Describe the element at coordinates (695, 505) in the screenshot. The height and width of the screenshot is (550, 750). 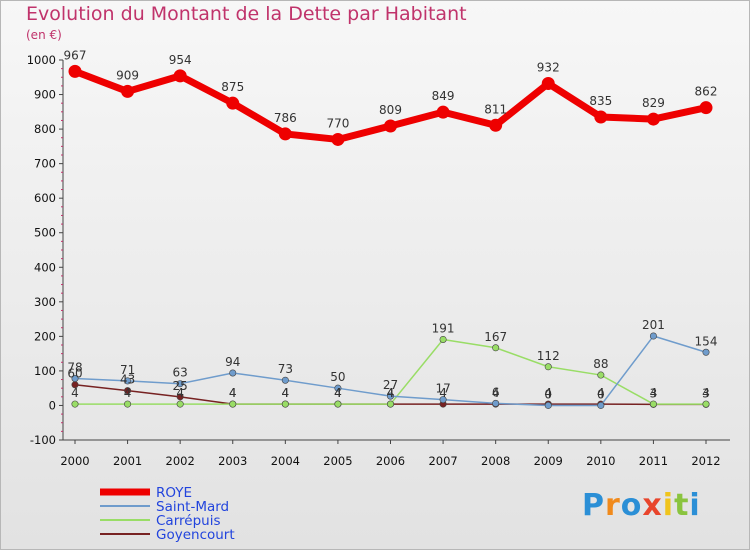
I see `logo-letter: i` at that location.